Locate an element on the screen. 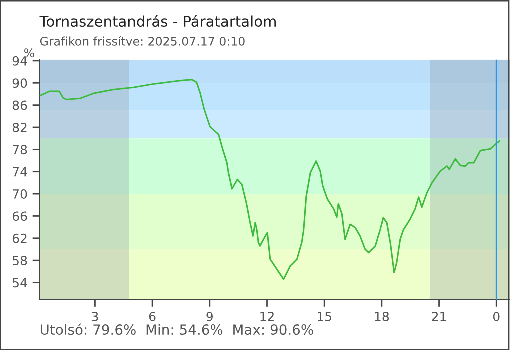 The width and height of the screenshot is (510, 350). y-tick-label: 54 is located at coordinates (20, 283).